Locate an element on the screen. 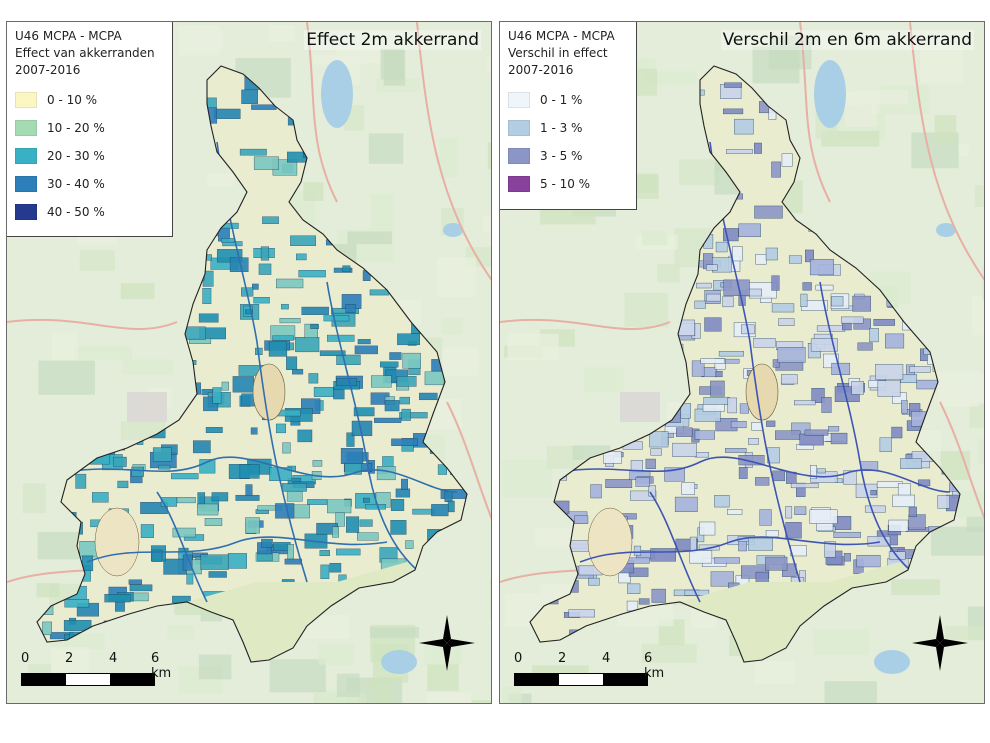  road is located at coordinates (585, 324).